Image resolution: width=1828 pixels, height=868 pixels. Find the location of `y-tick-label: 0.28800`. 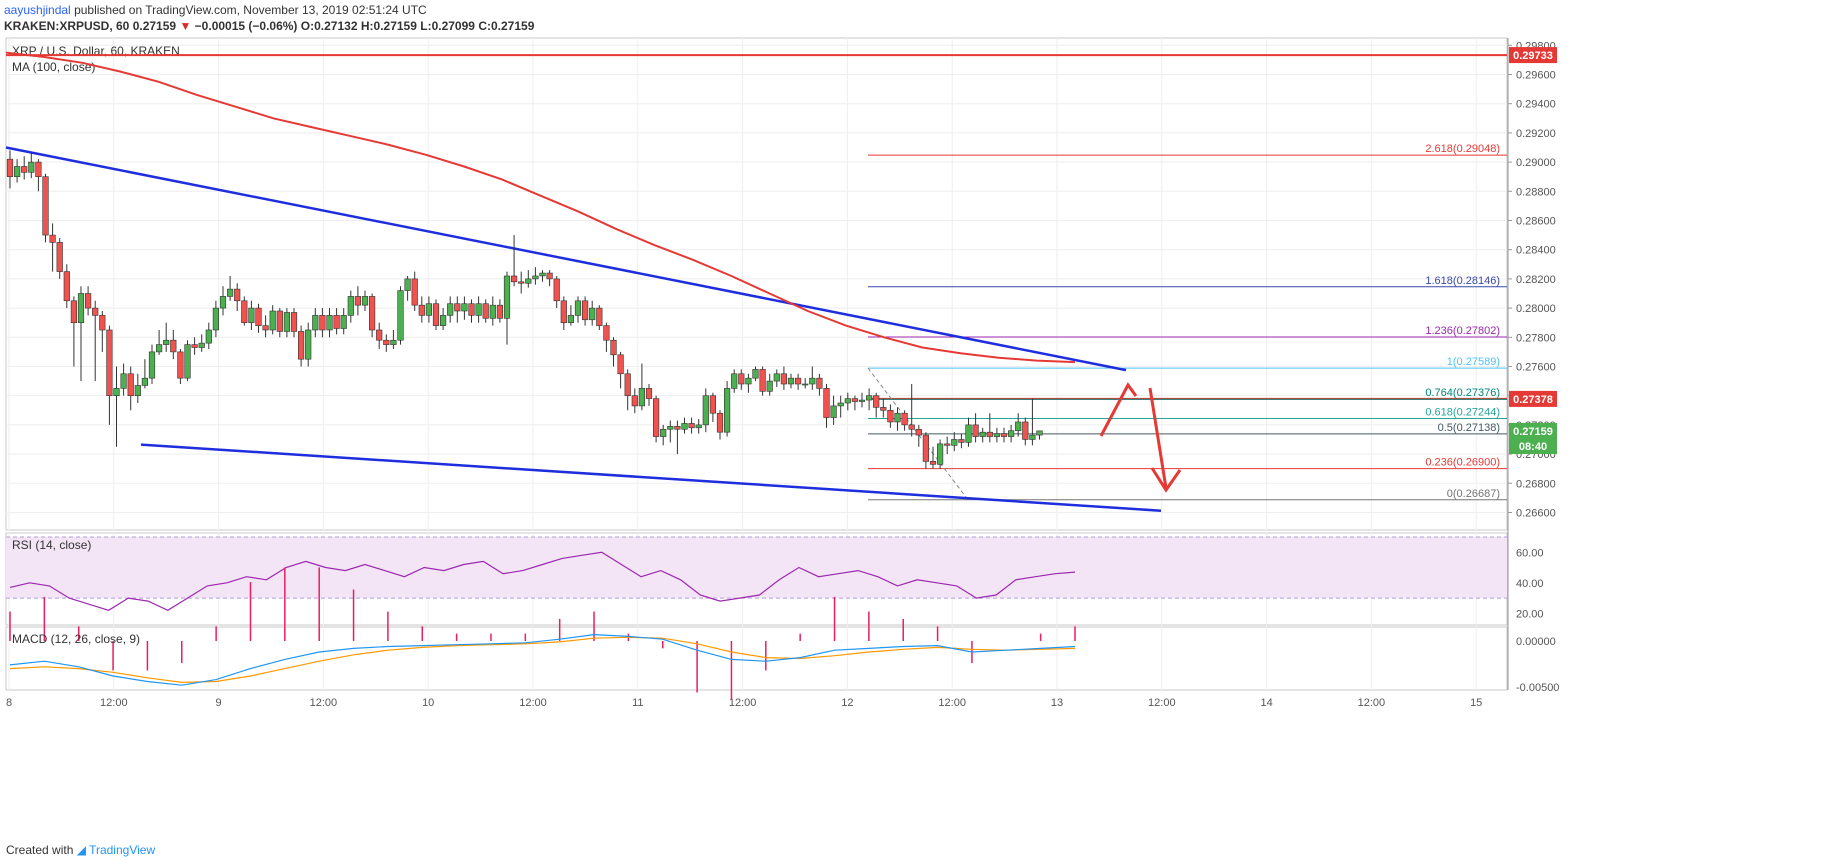

y-tick-label: 0.28800 is located at coordinates (1536, 192).